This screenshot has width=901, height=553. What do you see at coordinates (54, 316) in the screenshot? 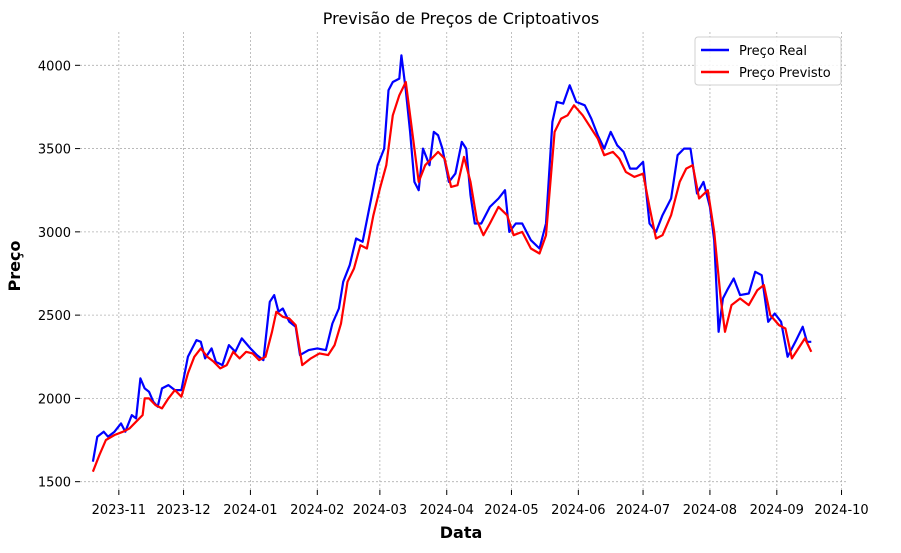
I see `y-tick-label: 2500` at bounding box center [54, 316].